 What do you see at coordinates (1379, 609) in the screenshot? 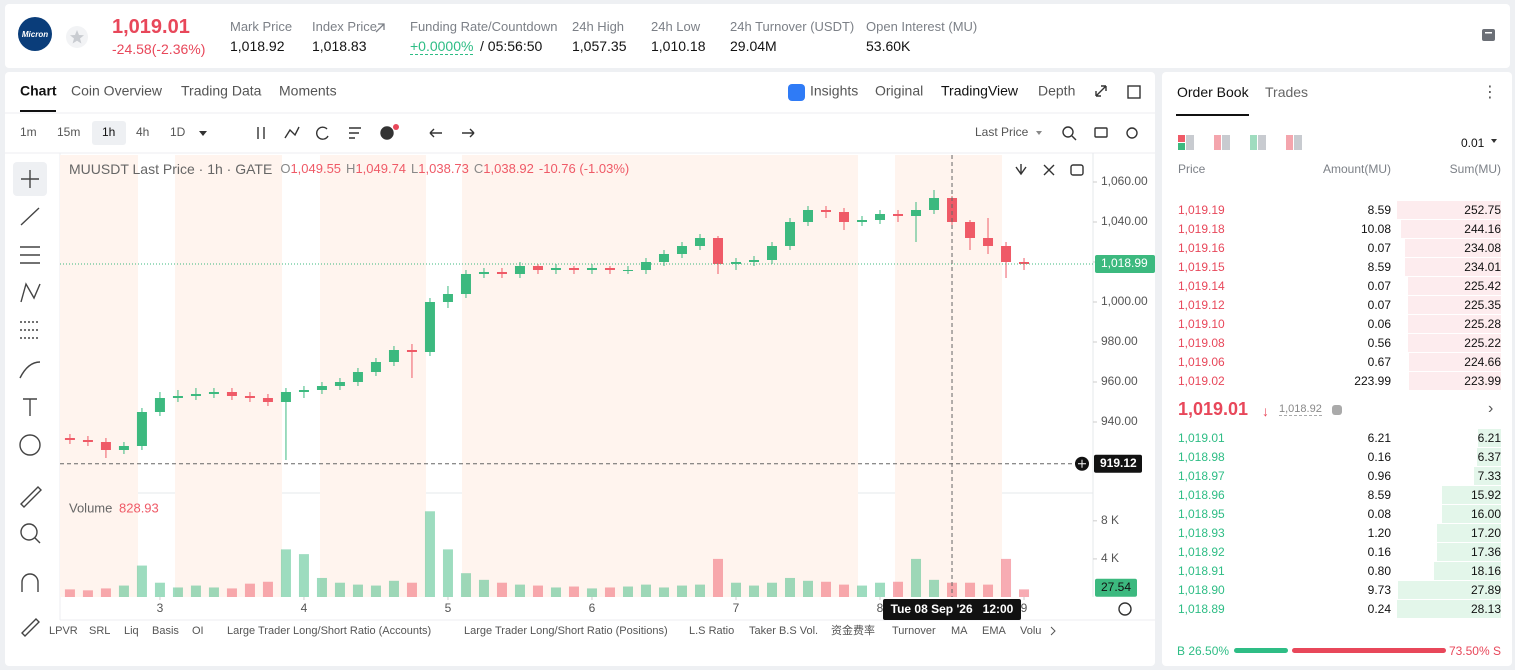
I see `ob-amount: 0.24` at bounding box center [1379, 609].